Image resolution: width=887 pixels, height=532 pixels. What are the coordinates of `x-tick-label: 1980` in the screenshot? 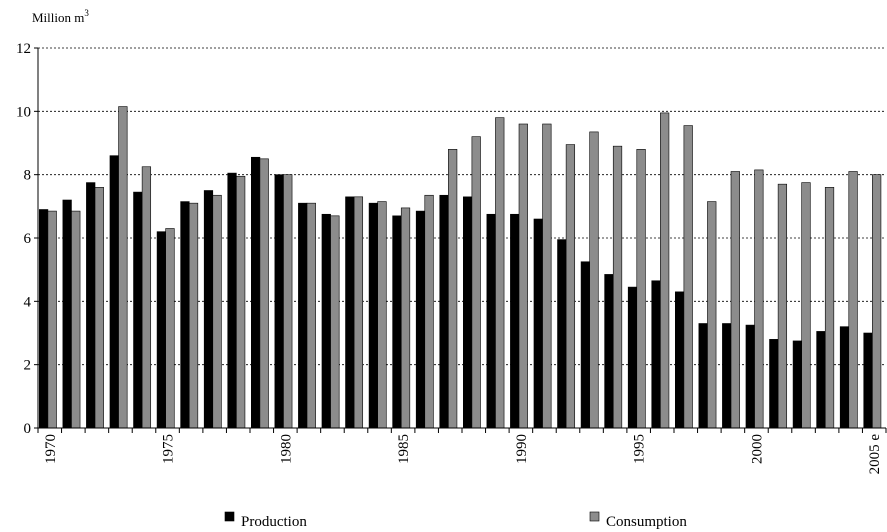 It's located at (286, 449).